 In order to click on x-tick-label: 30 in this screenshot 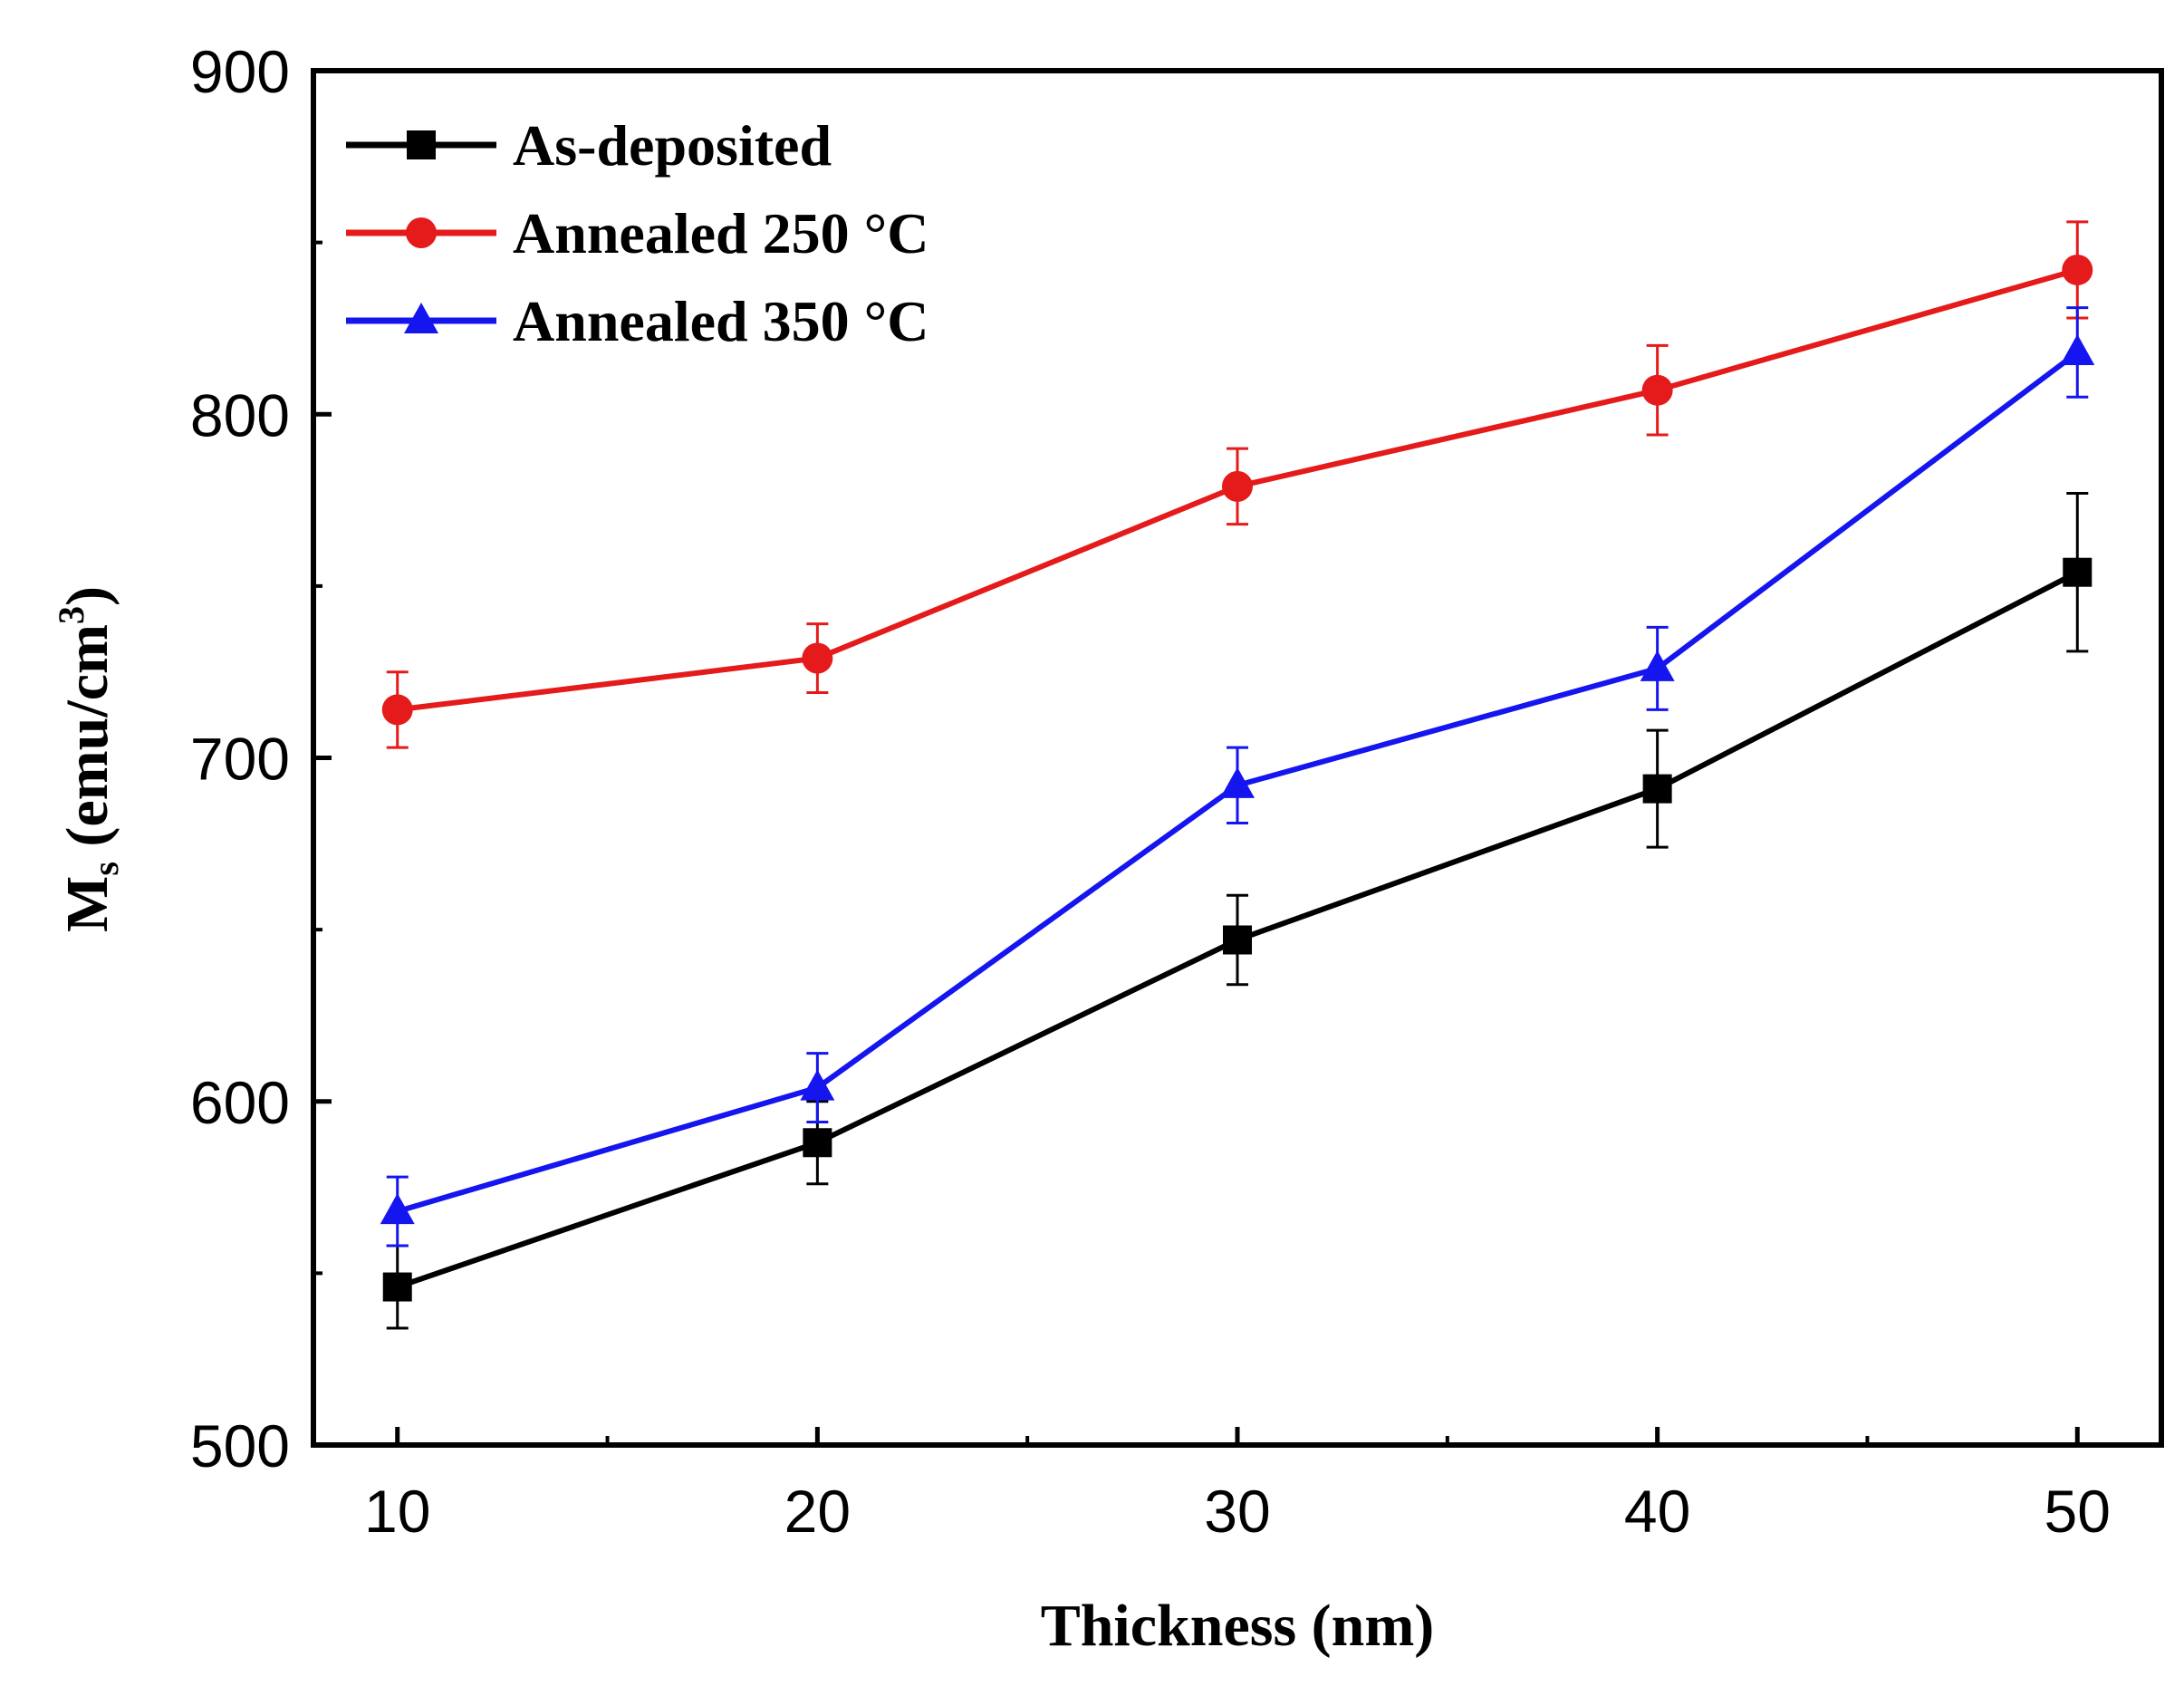, I will do `click(1237, 1511)`.